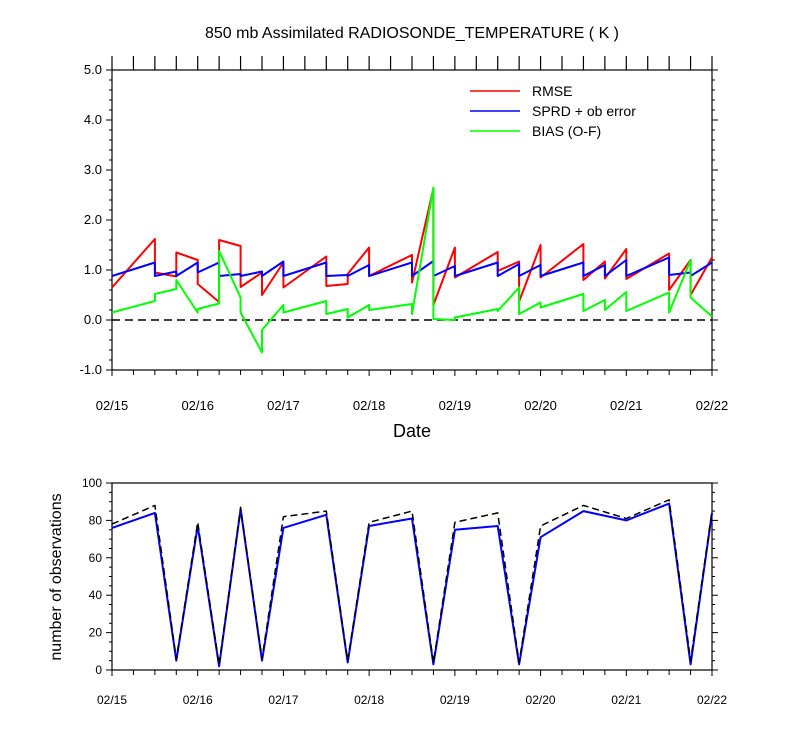 This screenshot has height=750, width=800. I want to click on top-x-tick-label: 02/20, so click(540, 405).